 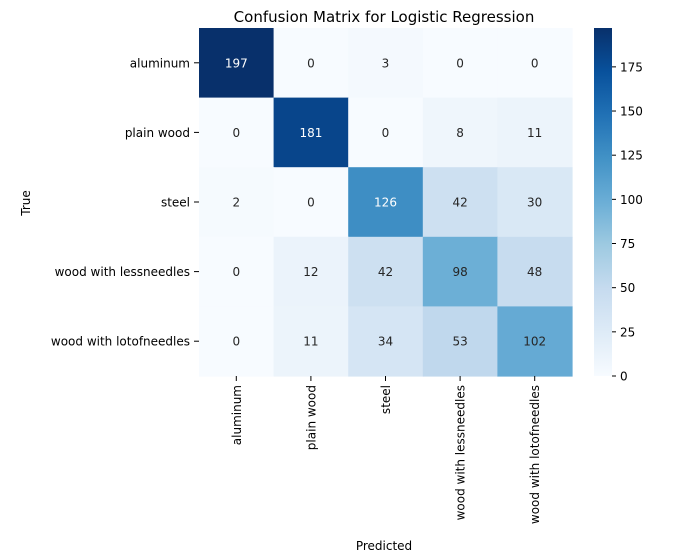 I want to click on y-tick-label: plain wood, so click(x=157, y=133).